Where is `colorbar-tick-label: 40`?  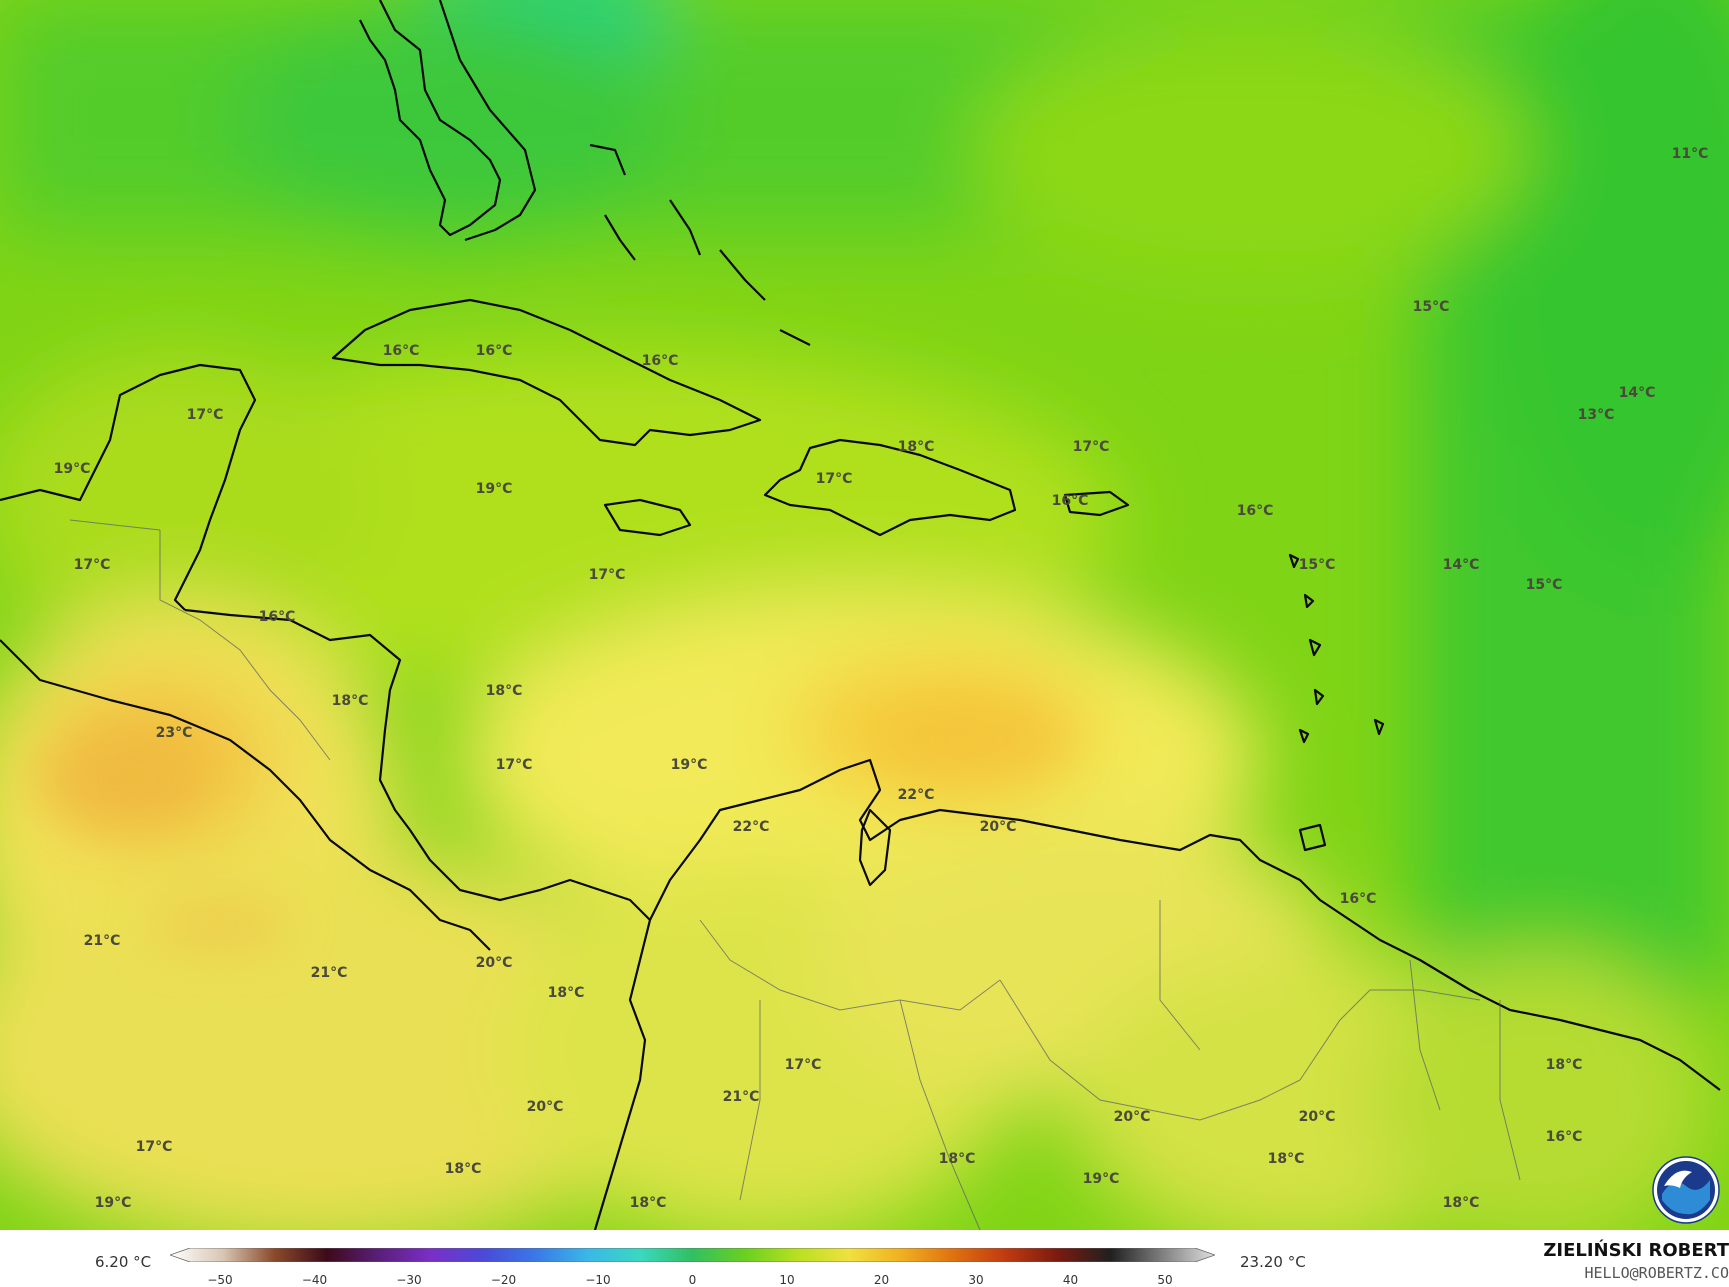
colorbar-tick-label: 40 is located at coordinates (1070, 1280).